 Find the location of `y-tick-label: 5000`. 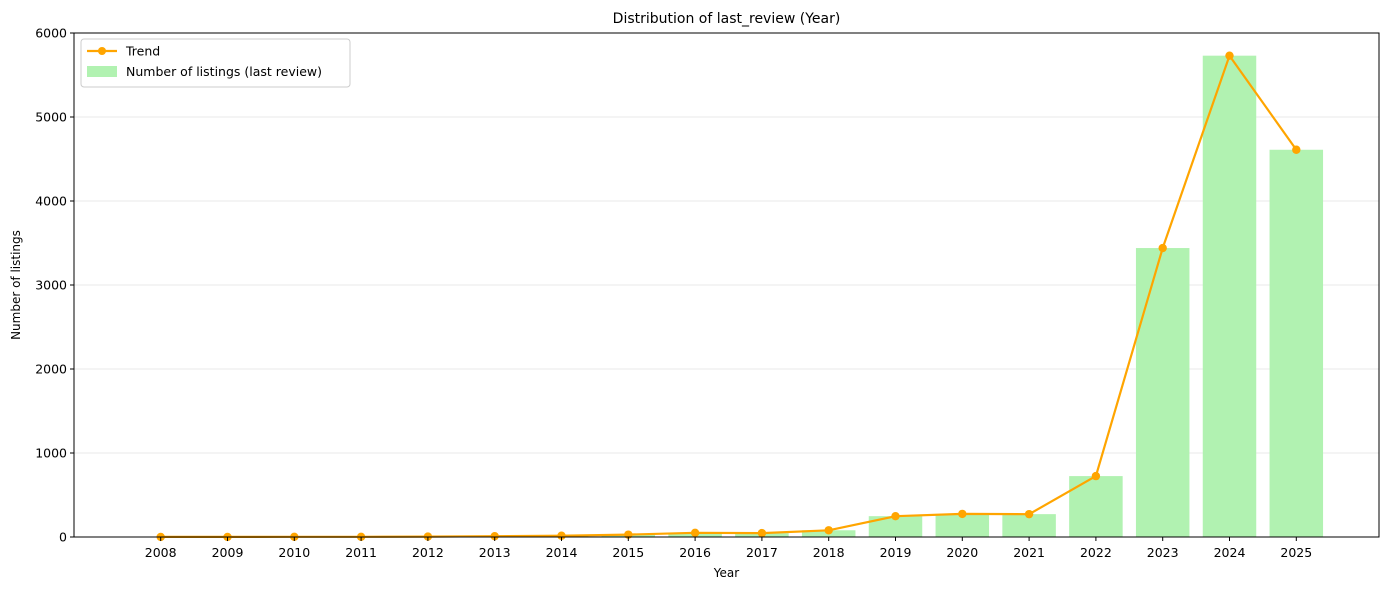

y-tick-label: 5000 is located at coordinates (51, 117).